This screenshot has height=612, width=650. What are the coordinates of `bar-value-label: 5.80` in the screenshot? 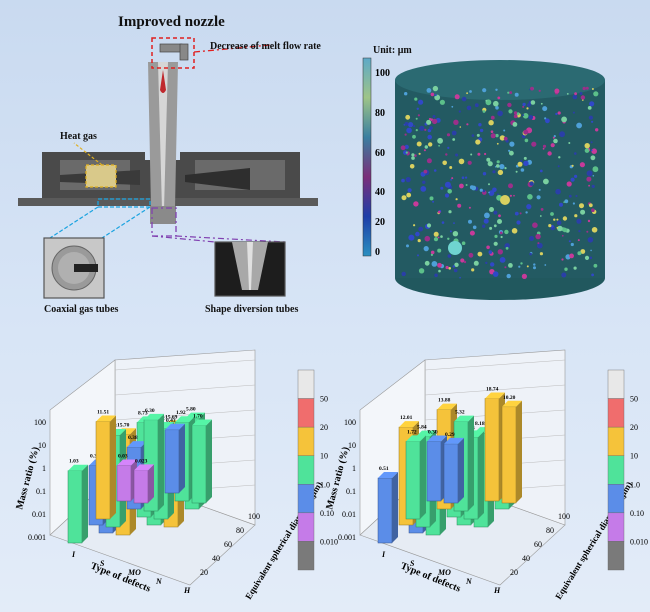 It's located at (191, 410).